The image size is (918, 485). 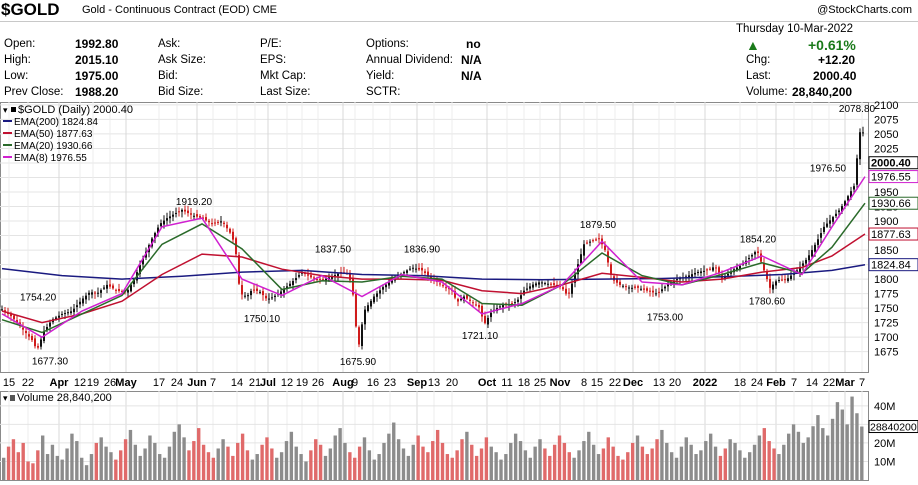 I want to click on copyright-text: @StockCharts.com, so click(x=864, y=10).